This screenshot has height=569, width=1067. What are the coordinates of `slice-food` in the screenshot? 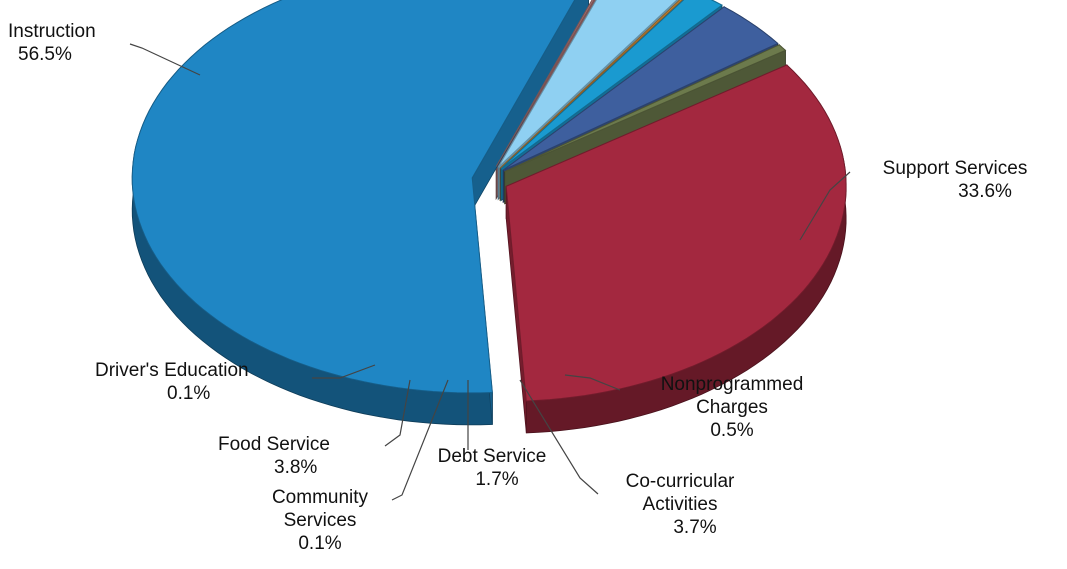 It's located at (587, 84).